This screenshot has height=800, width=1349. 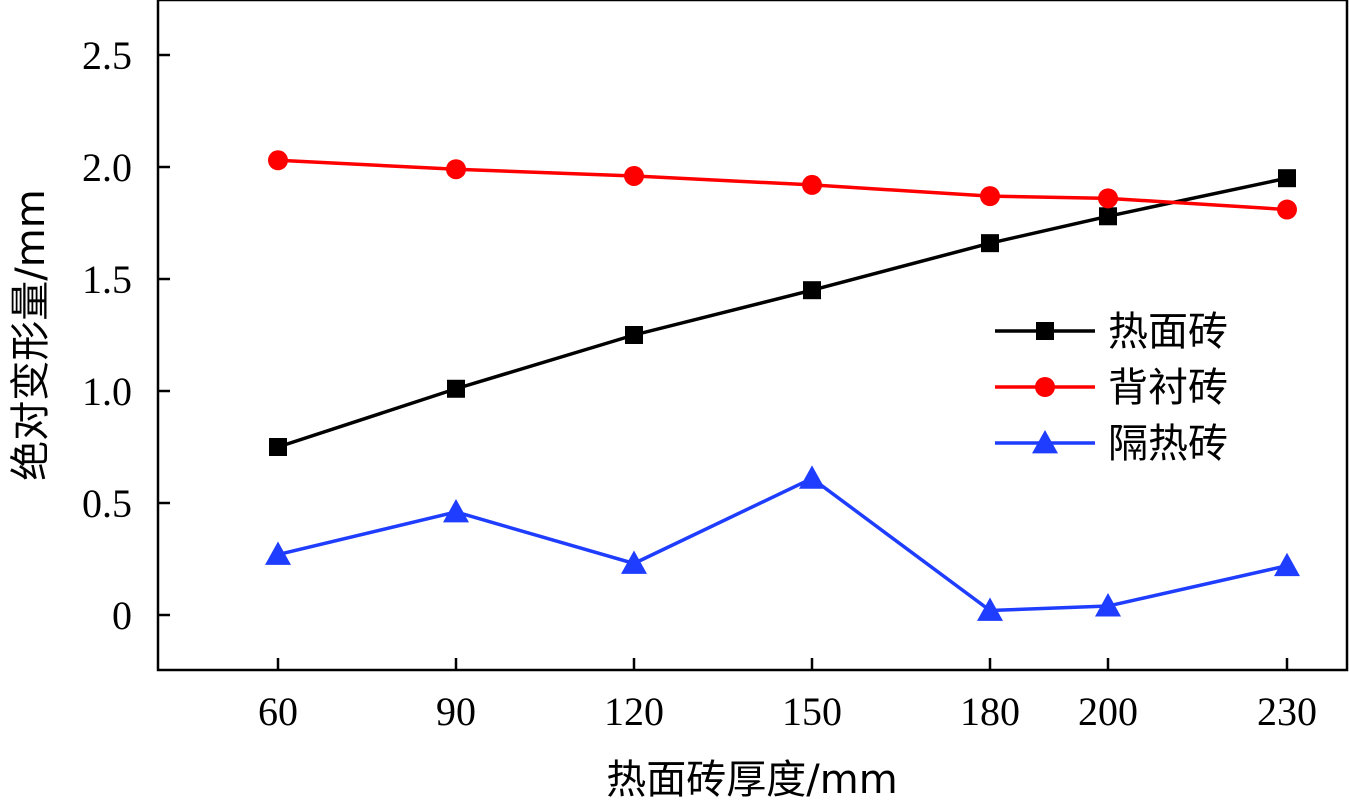 I want to click on x-tick-label: 180, so click(x=990, y=711).